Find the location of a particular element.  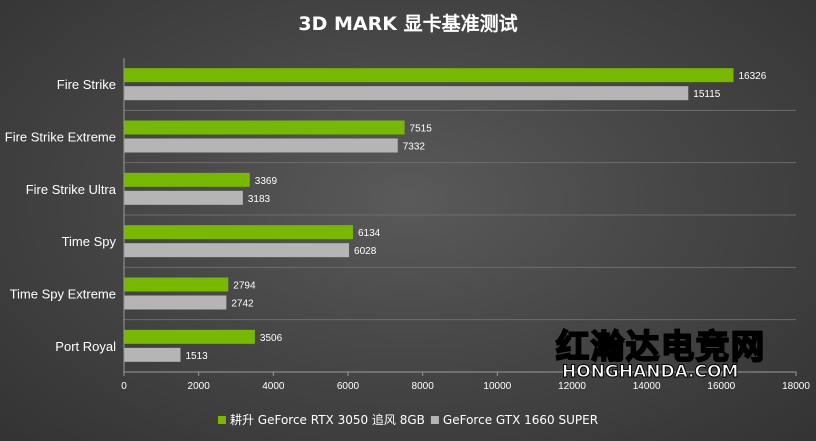

watermark: 红瀚达电竞网 HONGHANDA.COM is located at coordinates (659, 355).